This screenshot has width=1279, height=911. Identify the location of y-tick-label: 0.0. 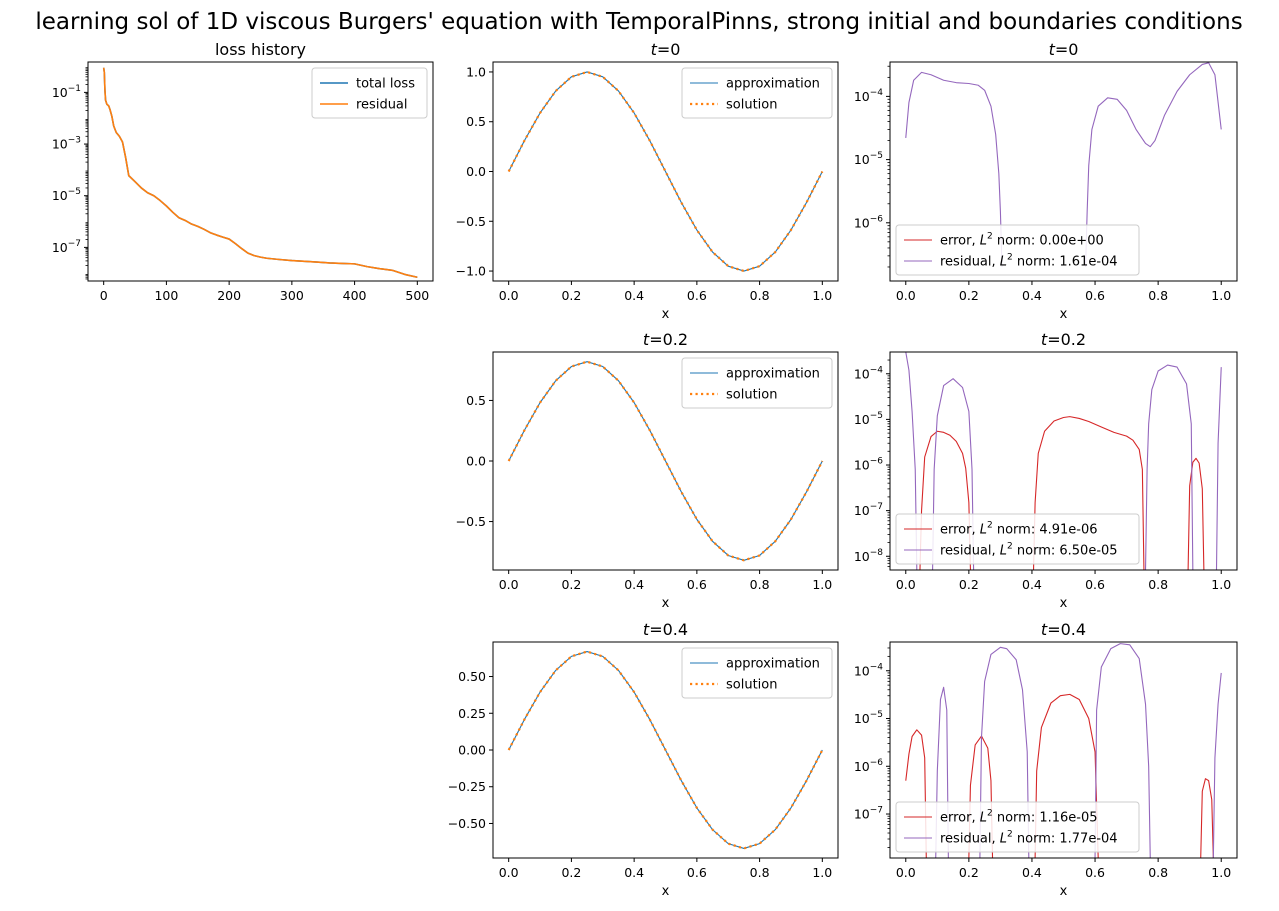
(476, 461).